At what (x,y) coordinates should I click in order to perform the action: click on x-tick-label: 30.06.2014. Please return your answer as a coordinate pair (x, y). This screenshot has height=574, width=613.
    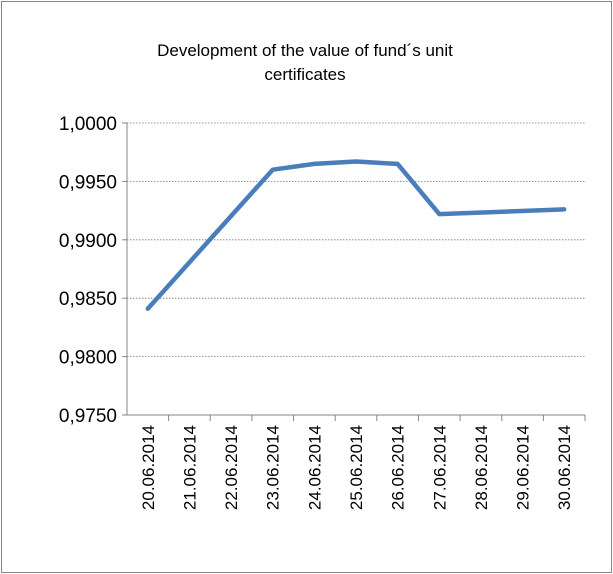
    Looking at the image, I should click on (564, 467).